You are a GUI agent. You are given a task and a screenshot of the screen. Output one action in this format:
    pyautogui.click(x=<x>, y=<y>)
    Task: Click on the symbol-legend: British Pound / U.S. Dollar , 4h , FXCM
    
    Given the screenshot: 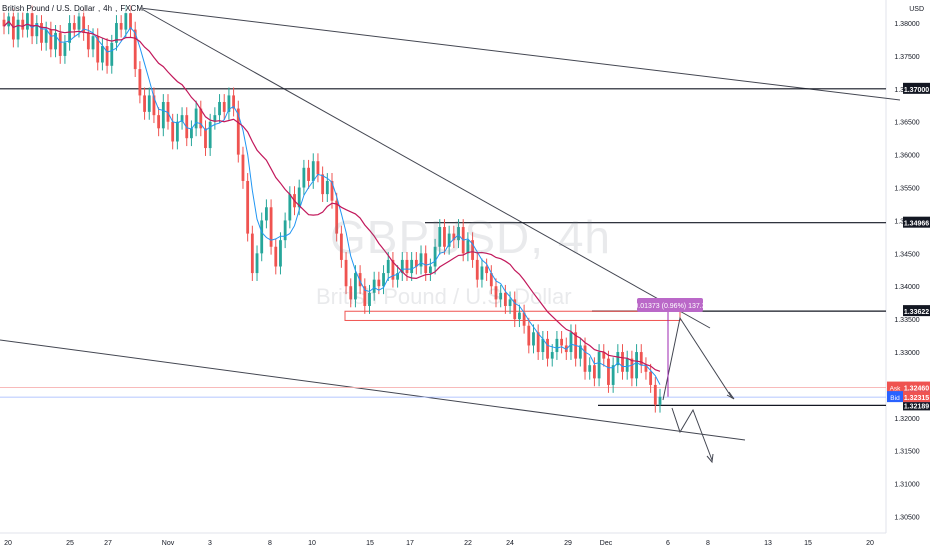 What is the action you would take?
    pyautogui.click(x=72, y=8)
    